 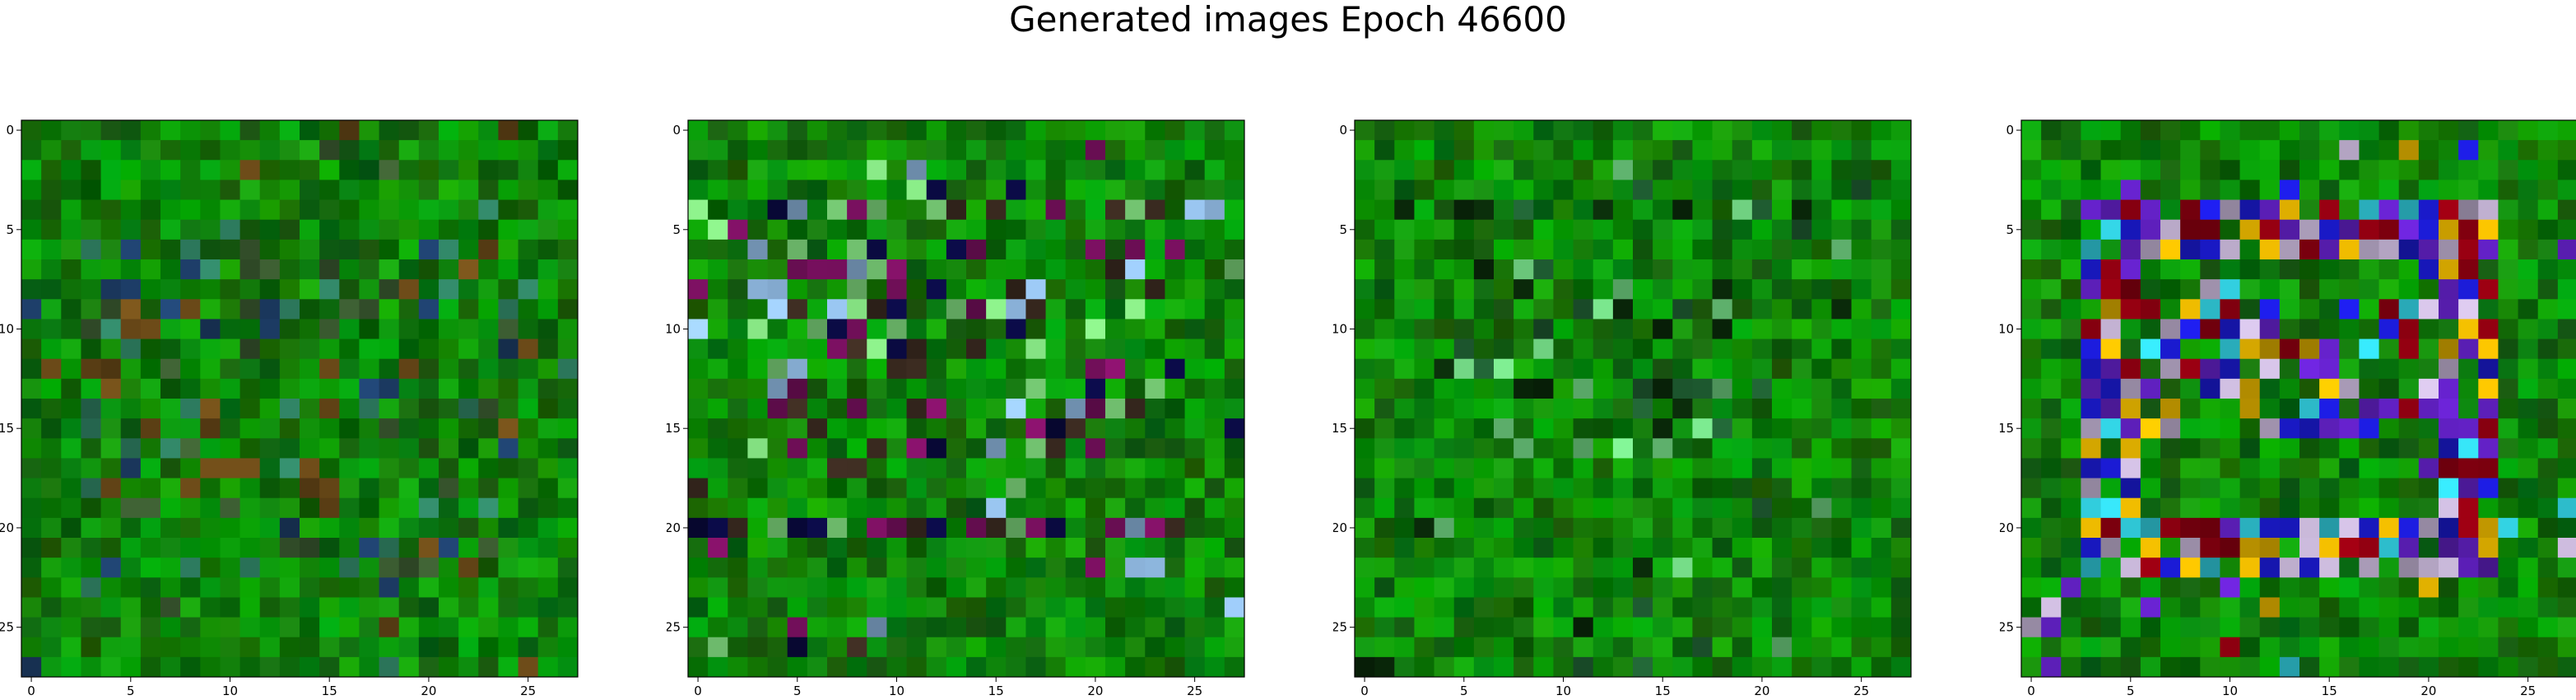 I want to click on x-tick-label: 20, so click(x=2428, y=691).